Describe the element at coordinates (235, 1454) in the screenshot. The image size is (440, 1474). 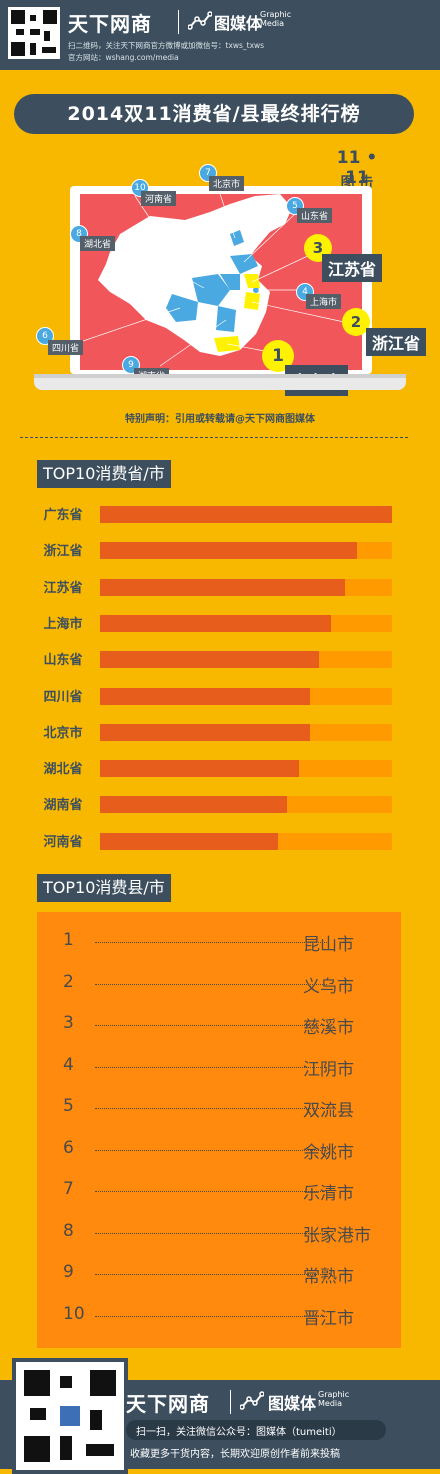
I see `footer-line-2: 收藏更多干货内容，长期欢迎原创作者前来投稿` at that location.